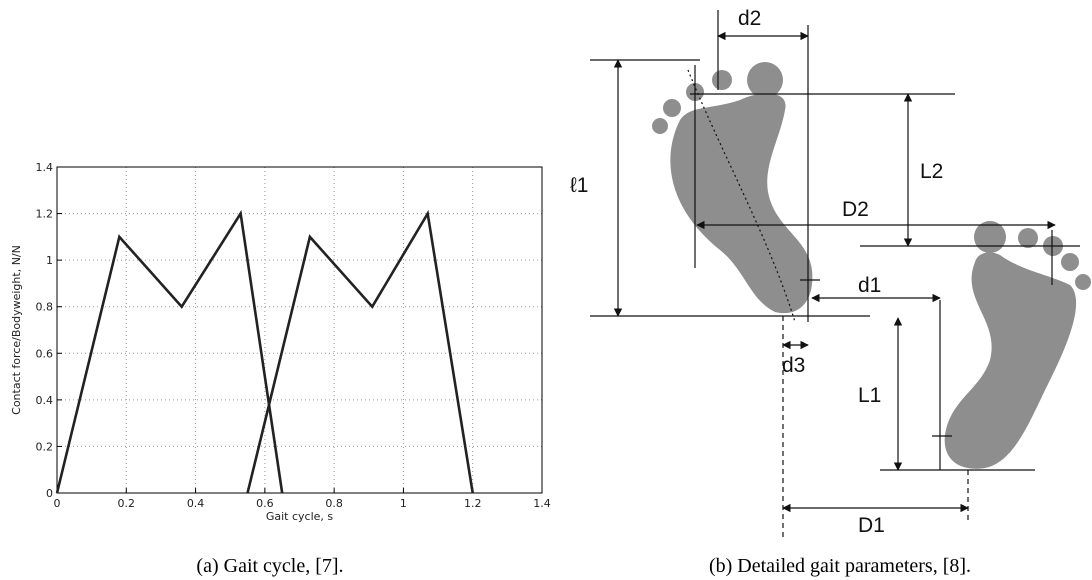  What do you see at coordinates (931, 171) in the screenshot?
I see `dimension-label: L2` at bounding box center [931, 171].